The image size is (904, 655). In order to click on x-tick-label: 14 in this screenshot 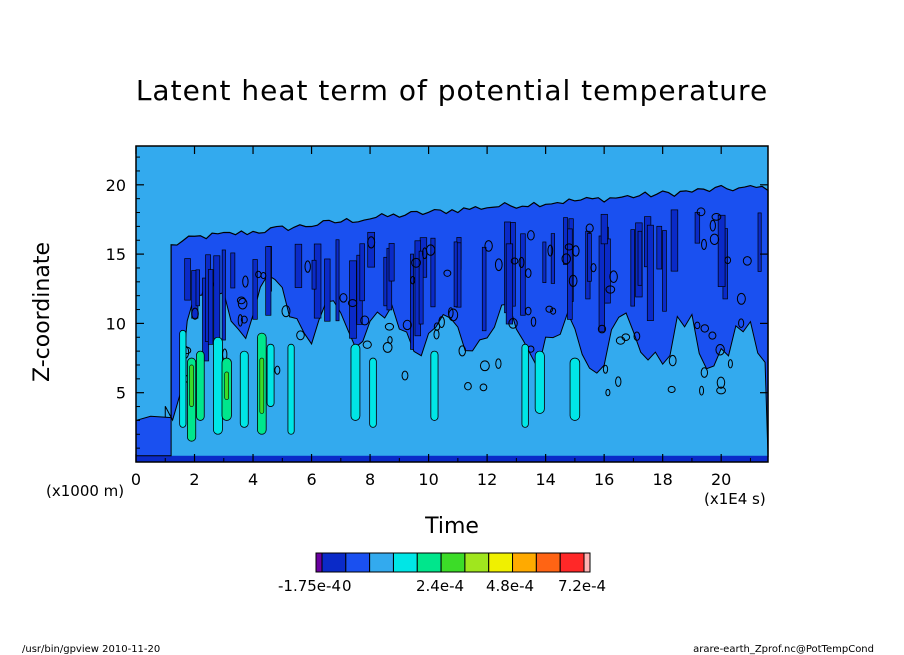, I will do `click(545, 479)`.